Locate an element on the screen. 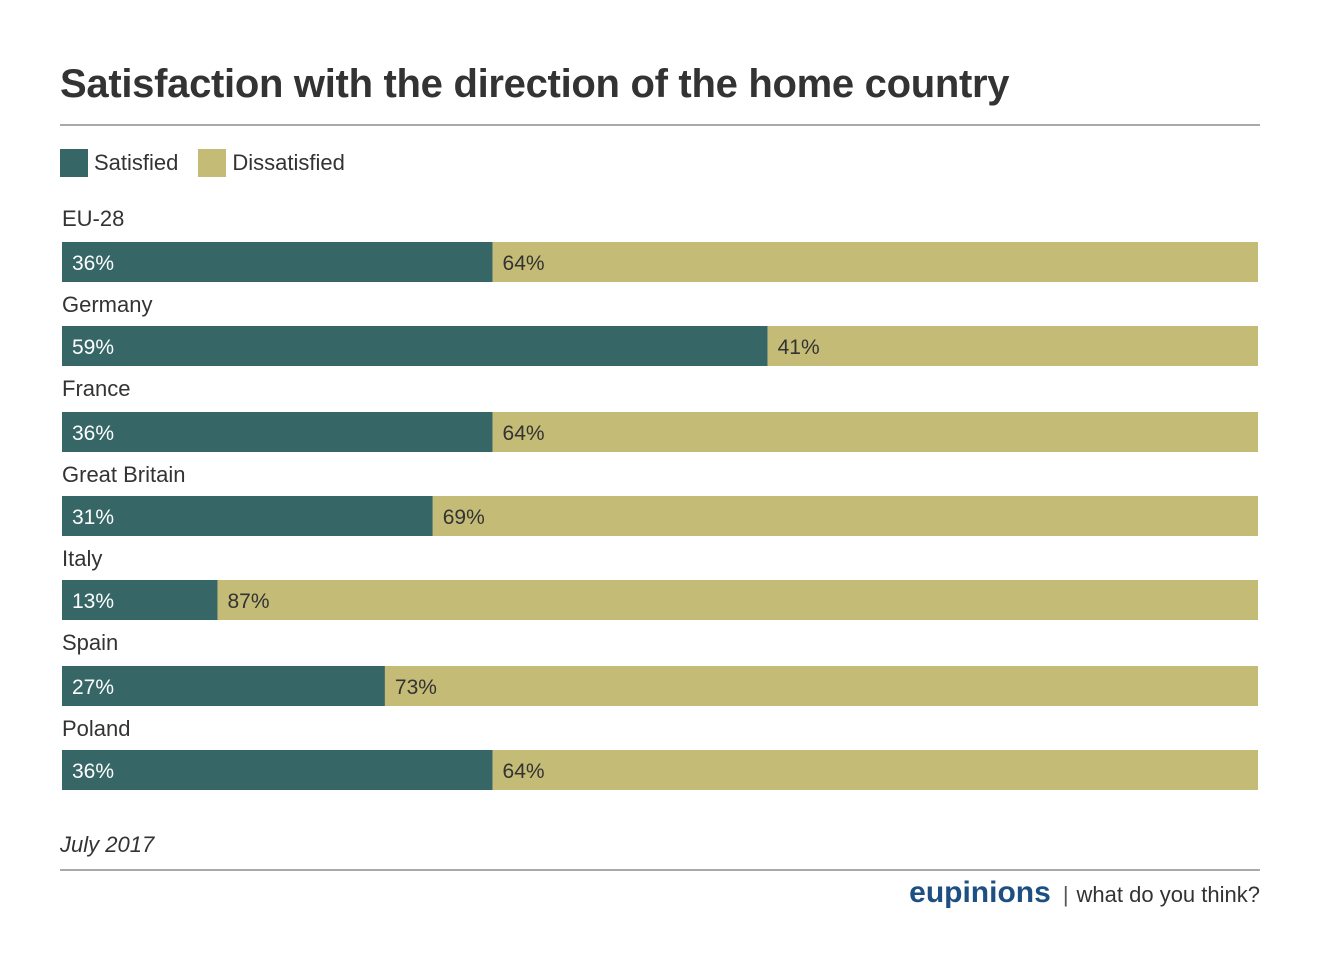  category-label-great-britain: Great Britain is located at coordinates (124, 474).